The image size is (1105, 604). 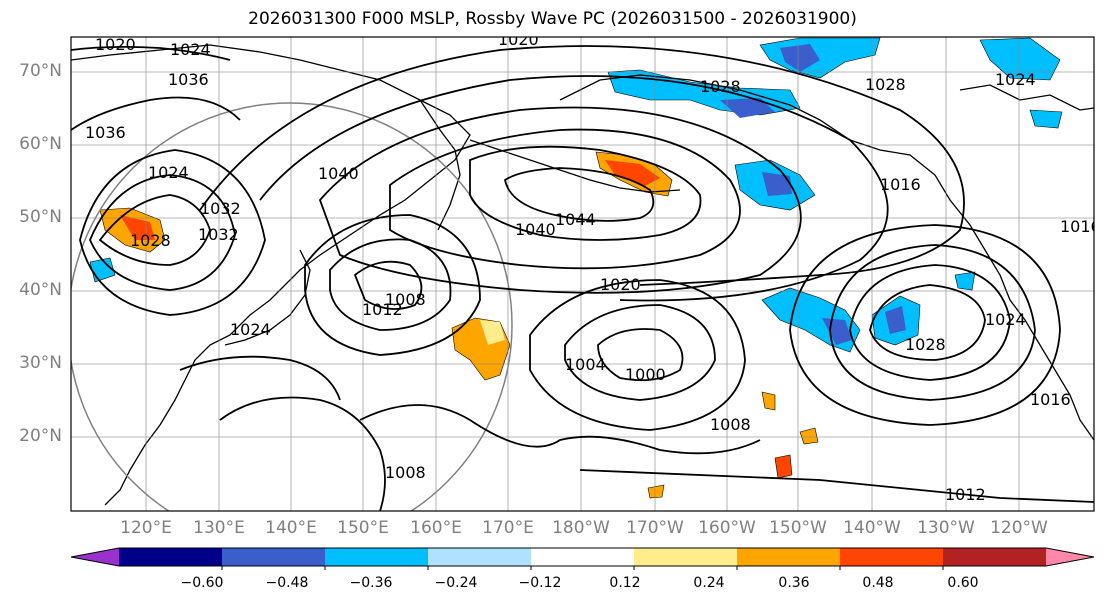 What do you see at coordinates (151, 53) in the screenshot?
I see `contour-1024-nw` at bounding box center [151, 53].